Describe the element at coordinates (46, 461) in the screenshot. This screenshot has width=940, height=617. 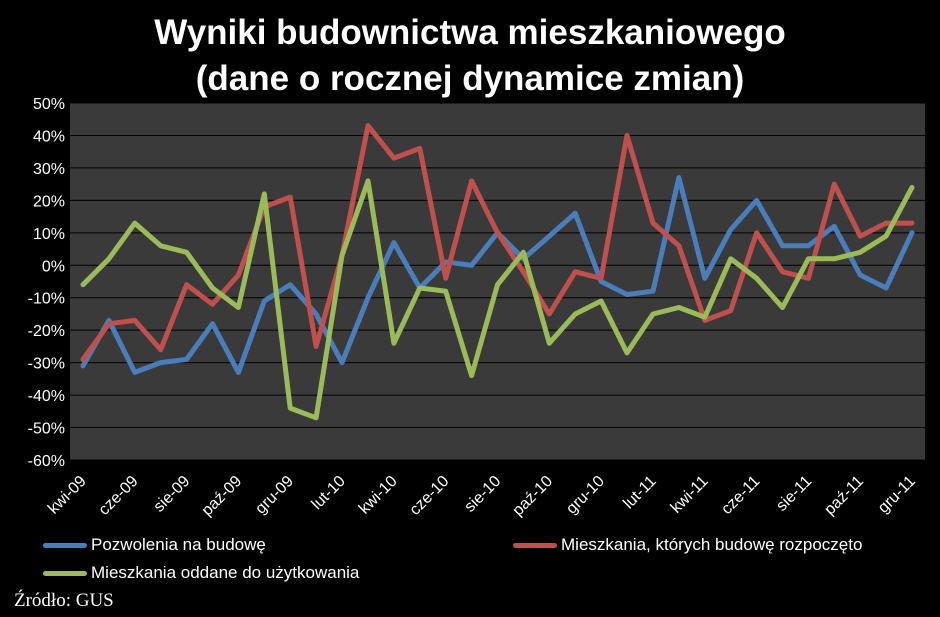
I see `y-tick-label: -60%` at that location.